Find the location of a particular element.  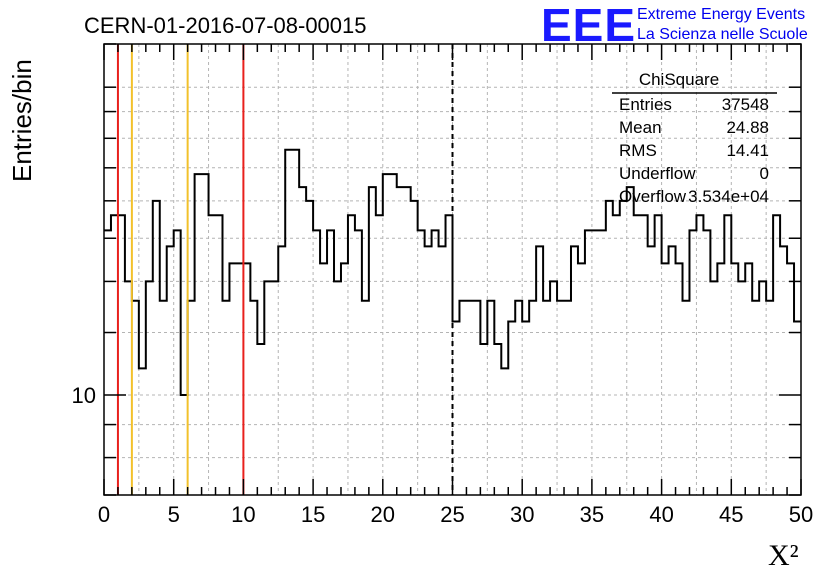

eee-logo: EEE is located at coordinates (588, 25).